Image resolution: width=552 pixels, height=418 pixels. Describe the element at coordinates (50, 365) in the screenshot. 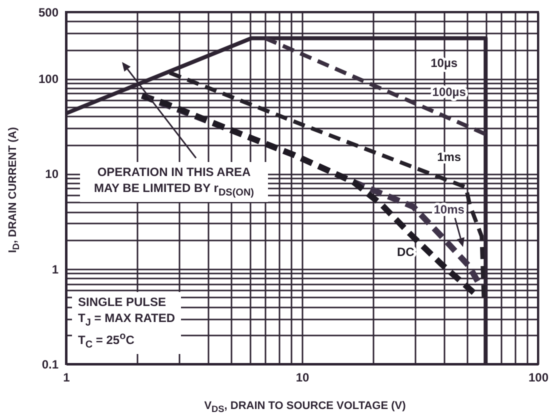

I see `y-tick-label: 0.1` at that location.